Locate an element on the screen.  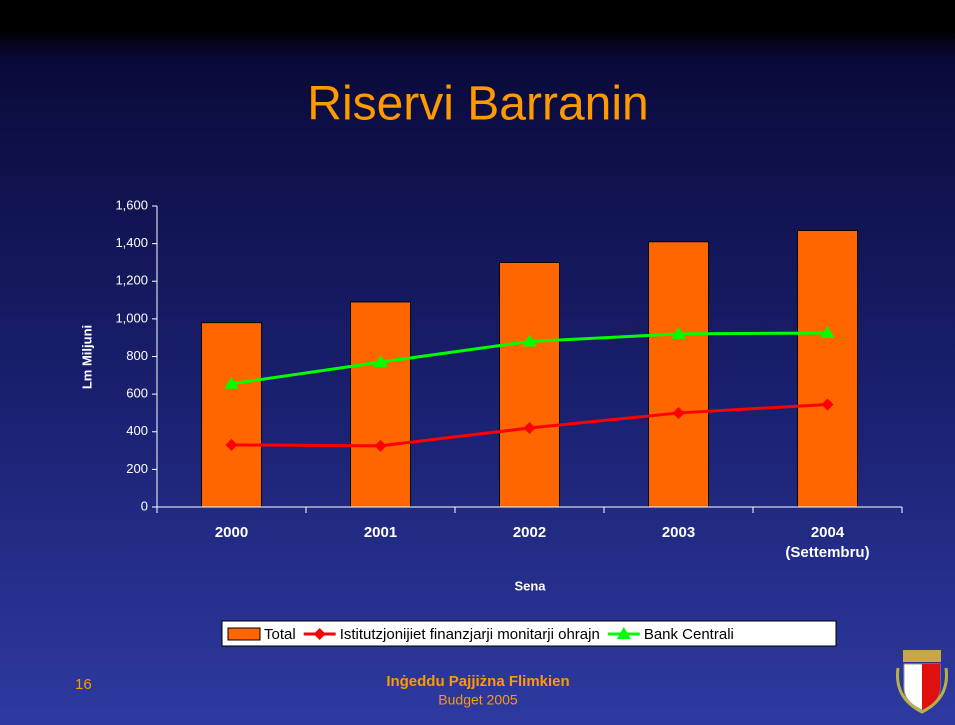
x-axis-label: Sena is located at coordinates (530, 585).